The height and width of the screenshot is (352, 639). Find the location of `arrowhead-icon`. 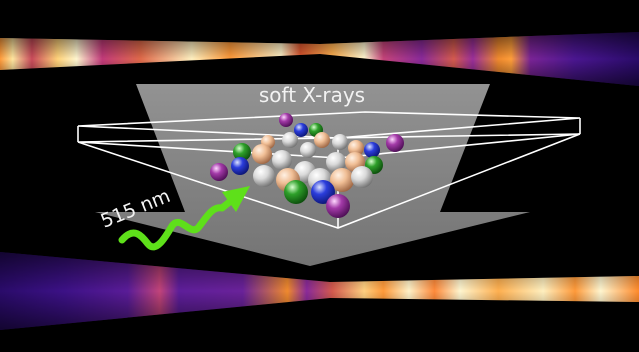

arrowhead-icon is located at coordinates (236, 199).